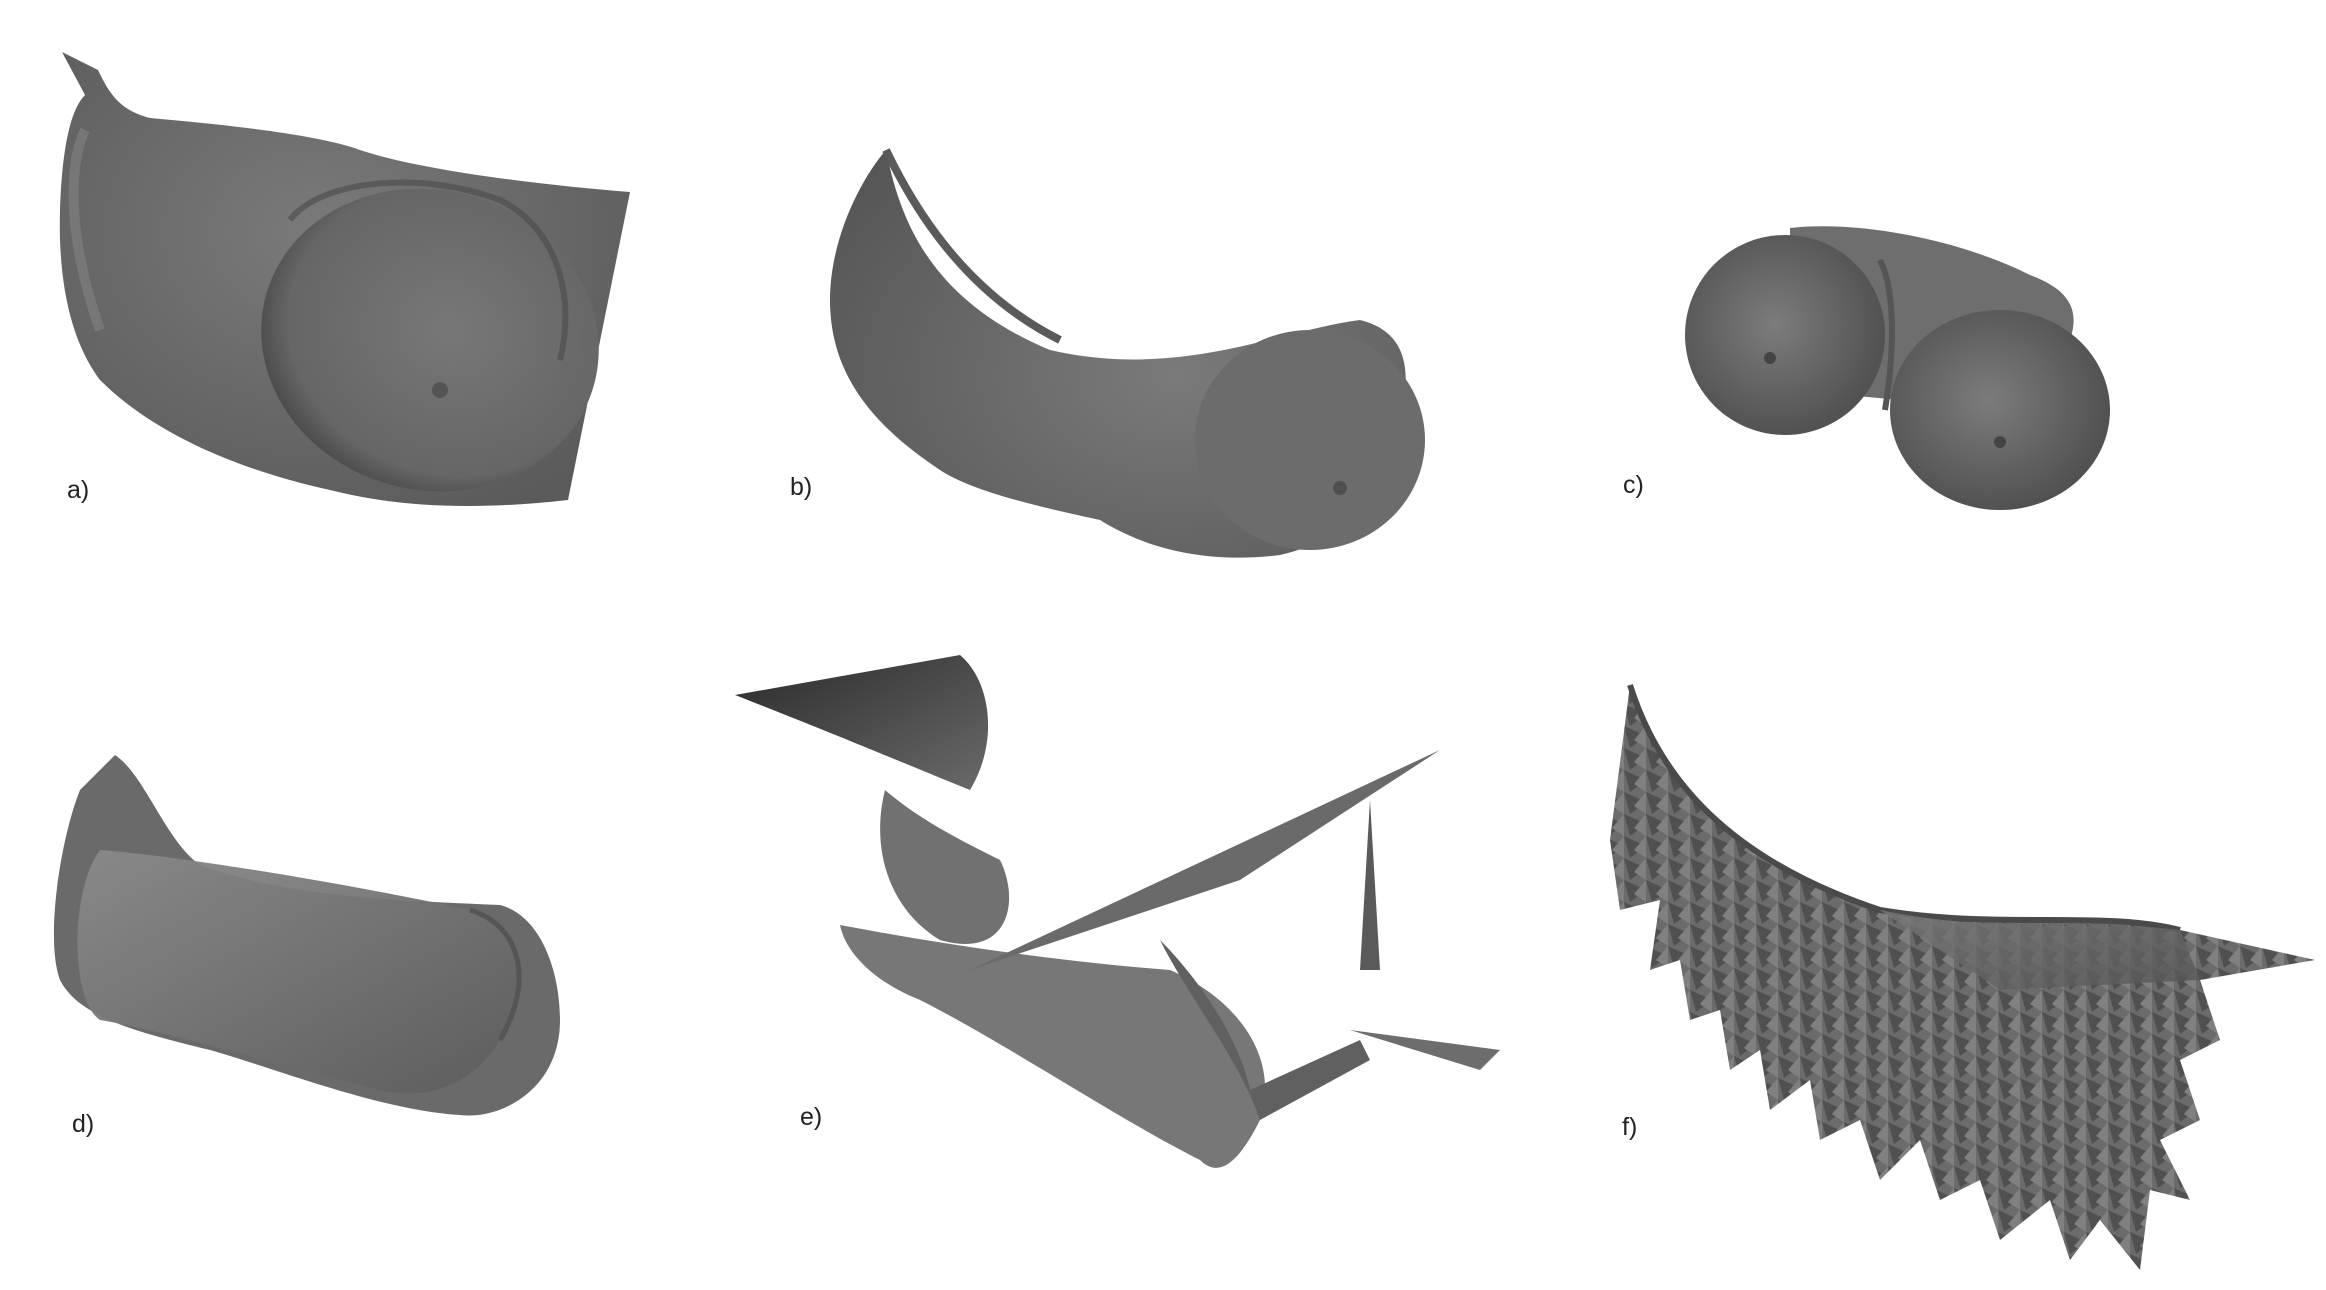  Describe the element at coordinates (811, 1117) in the screenshot. I see `panel-label: e)` at that location.